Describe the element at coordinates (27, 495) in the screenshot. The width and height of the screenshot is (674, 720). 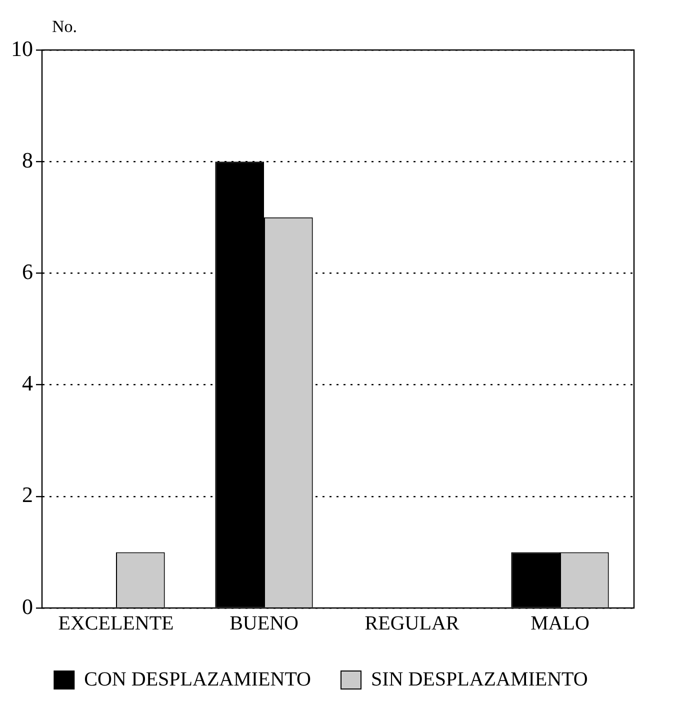
I see `y-tick-label: 2` at that location.